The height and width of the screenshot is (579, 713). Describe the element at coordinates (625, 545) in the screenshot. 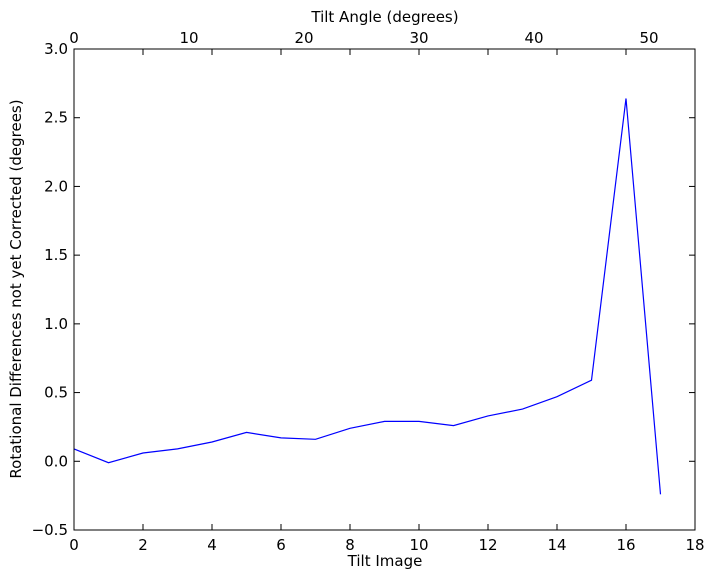

I see `x-tick-label: 16` at that location.